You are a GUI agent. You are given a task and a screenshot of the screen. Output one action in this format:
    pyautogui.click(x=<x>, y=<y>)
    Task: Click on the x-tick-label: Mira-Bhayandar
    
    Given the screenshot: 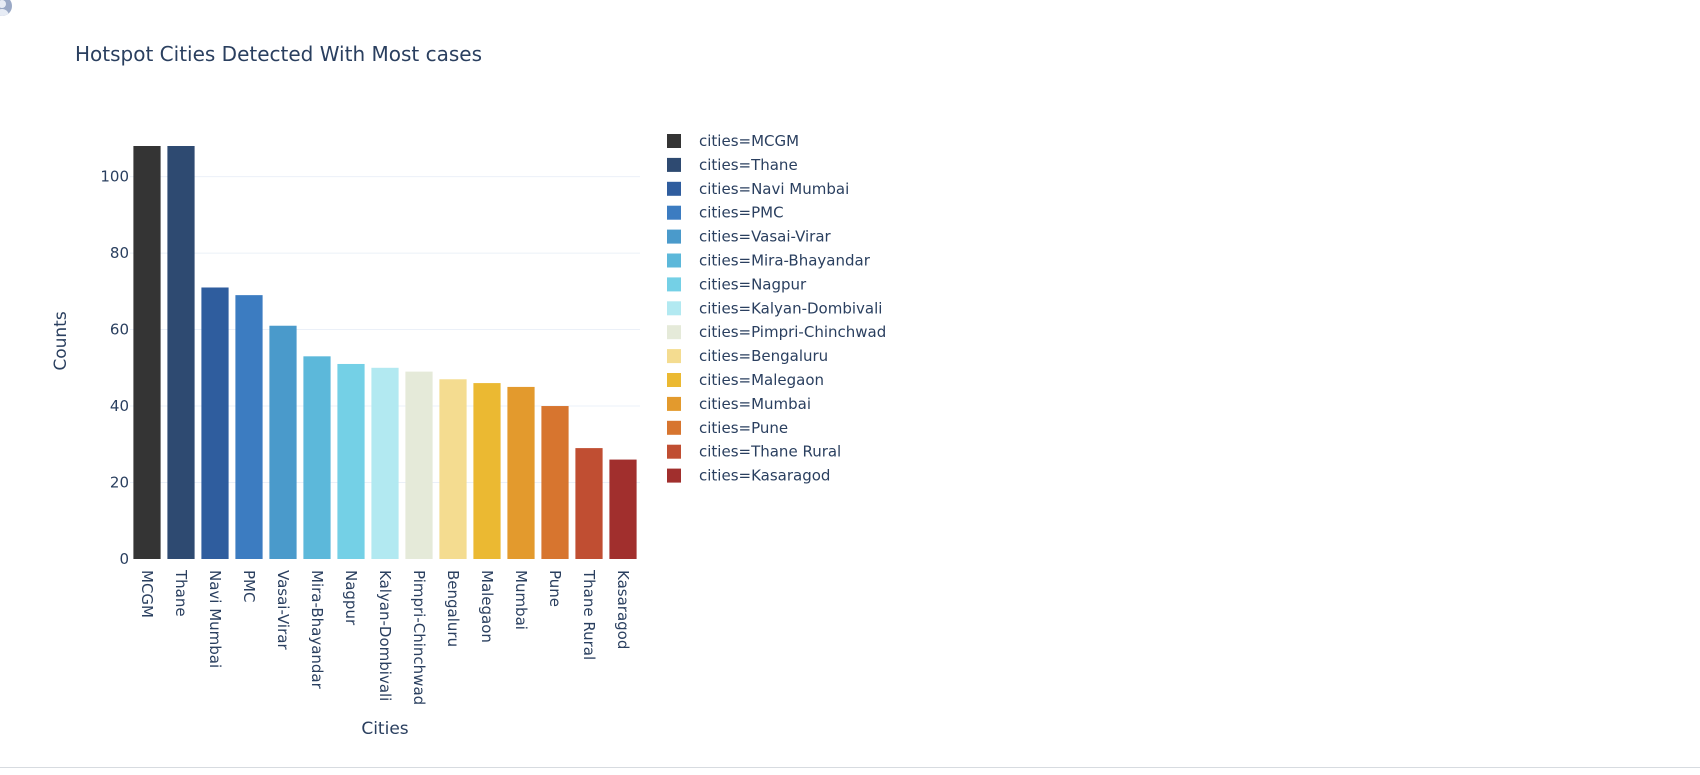 What is the action you would take?
    pyautogui.click(x=317, y=630)
    